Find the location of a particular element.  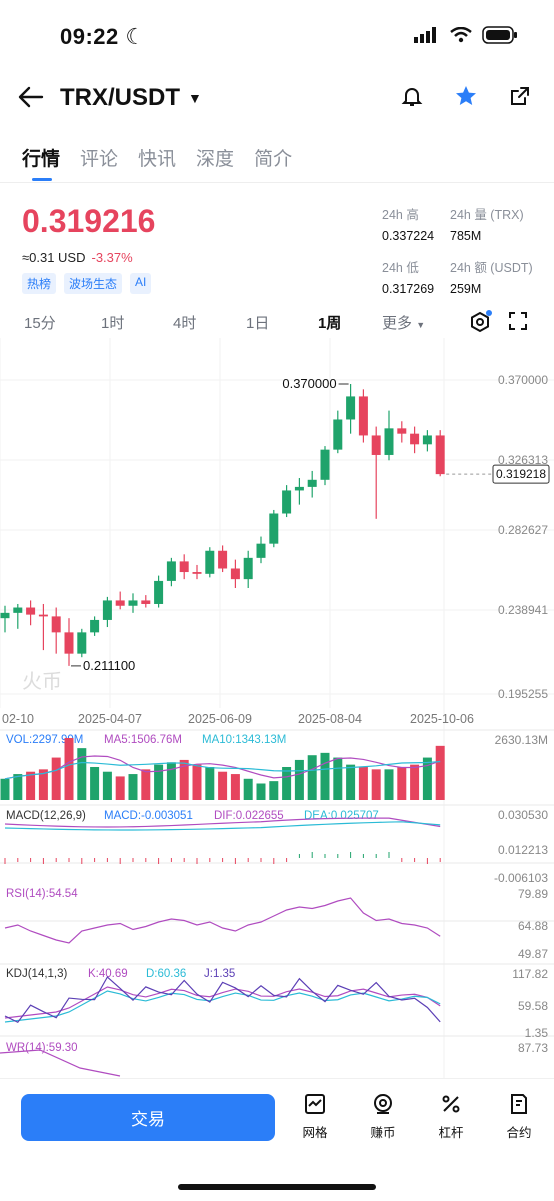

kdj-title: KDJ(14,1,3) is located at coordinates (37, 974).